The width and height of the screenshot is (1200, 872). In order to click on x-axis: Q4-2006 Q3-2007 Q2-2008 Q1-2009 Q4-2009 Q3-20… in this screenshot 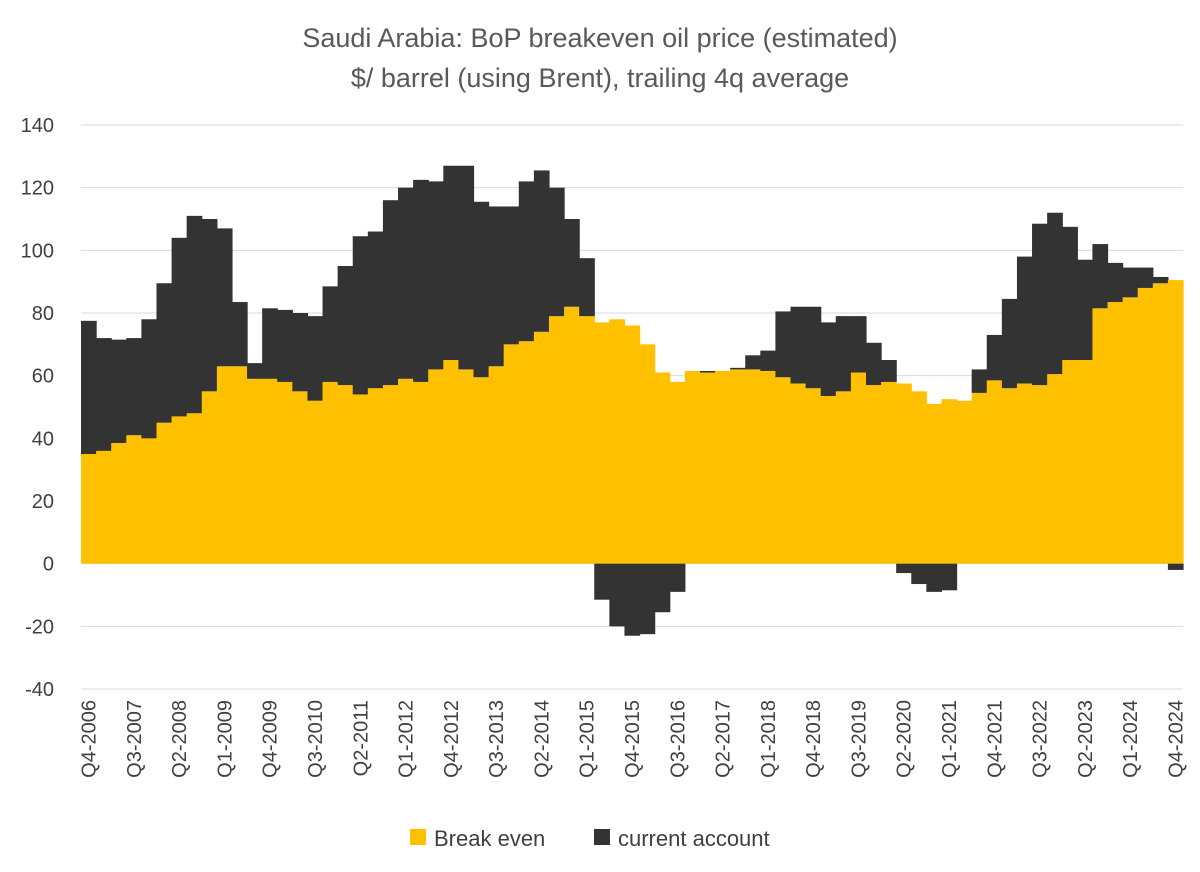, I will do `click(633, 739)`.